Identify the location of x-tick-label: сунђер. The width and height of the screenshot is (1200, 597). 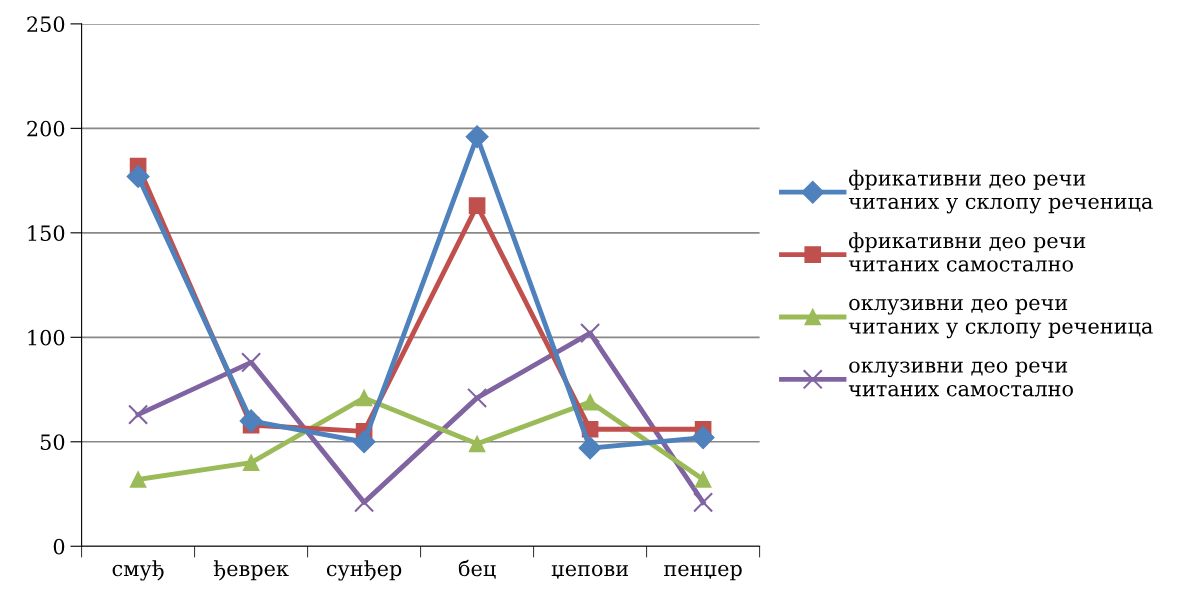
(364, 570).